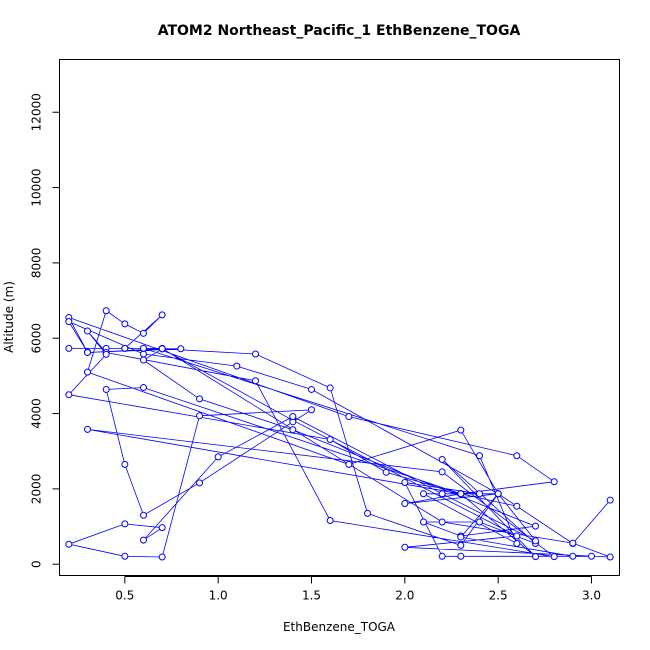 Image resolution: width=650 pixels, height=650 pixels. Describe the element at coordinates (37, 263) in the screenshot. I see `y-tick-label: 8000` at that location.